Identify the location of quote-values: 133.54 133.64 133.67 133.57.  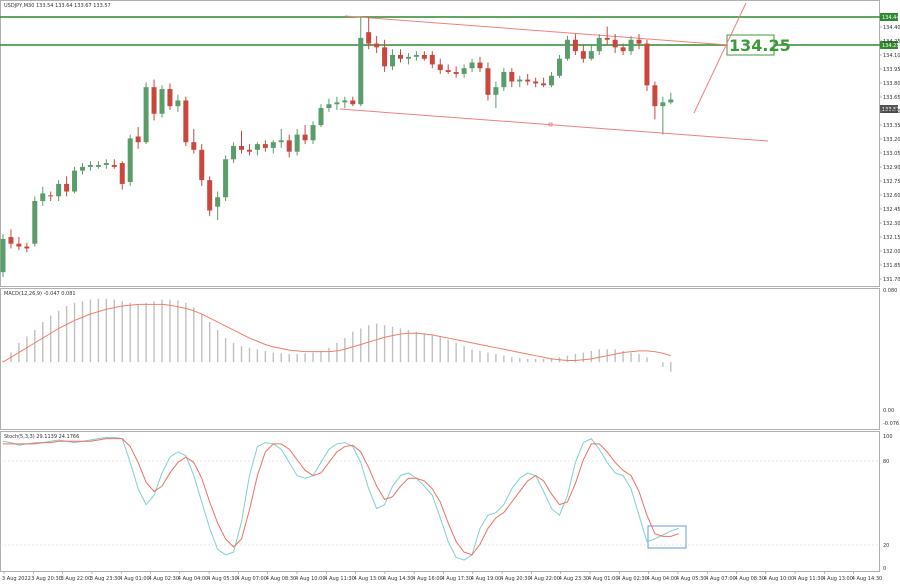
(73, 6).